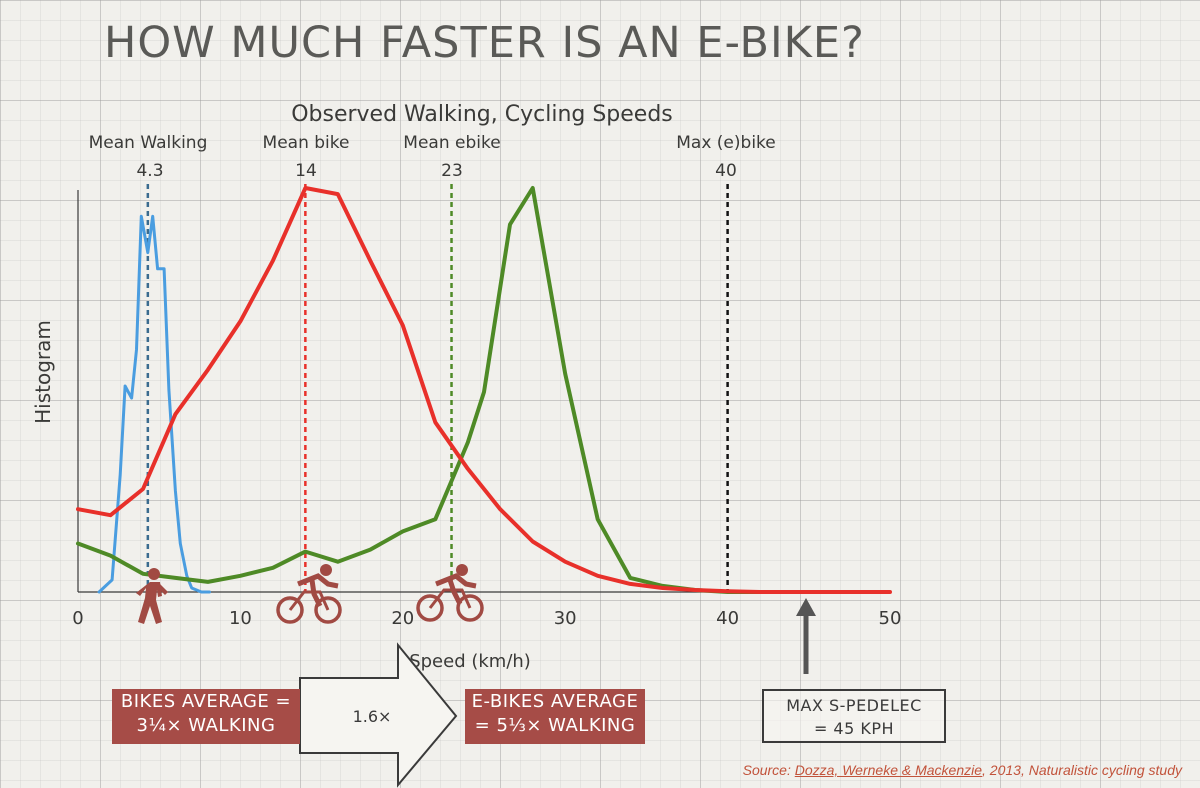 The image size is (1200, 788). Describe the element at coordinates (482, 114) in the screenshot. I see `chart-title: Observed Walking, Cycling Speeds` at that location.